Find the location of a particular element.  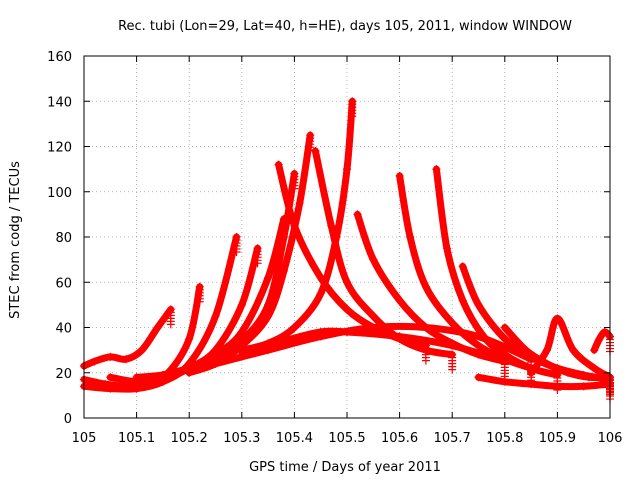

y-tick-label: 40 is located at coordinates (63, 329).